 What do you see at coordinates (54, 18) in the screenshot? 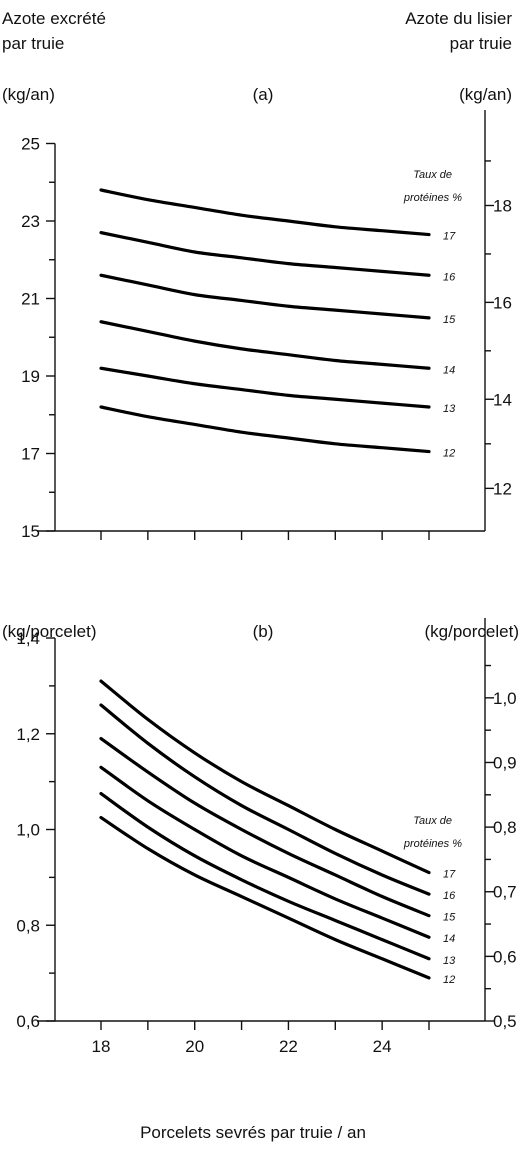
I see `left-axis-title-line1: Azote excrété` at bounding box center [54, 18].